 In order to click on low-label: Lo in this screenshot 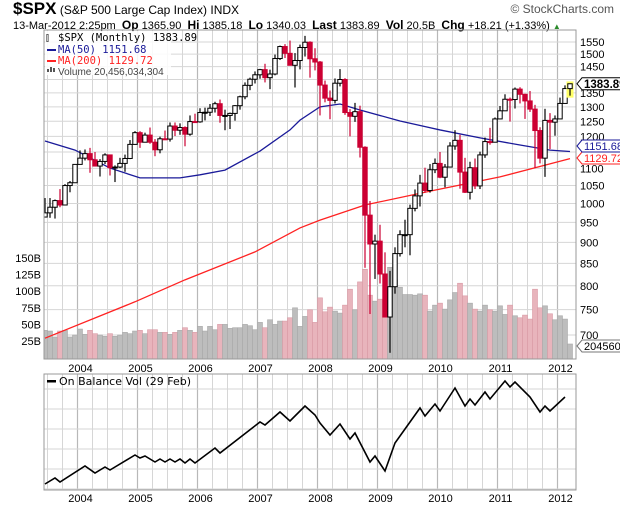, I will do `click(256, 25)`.